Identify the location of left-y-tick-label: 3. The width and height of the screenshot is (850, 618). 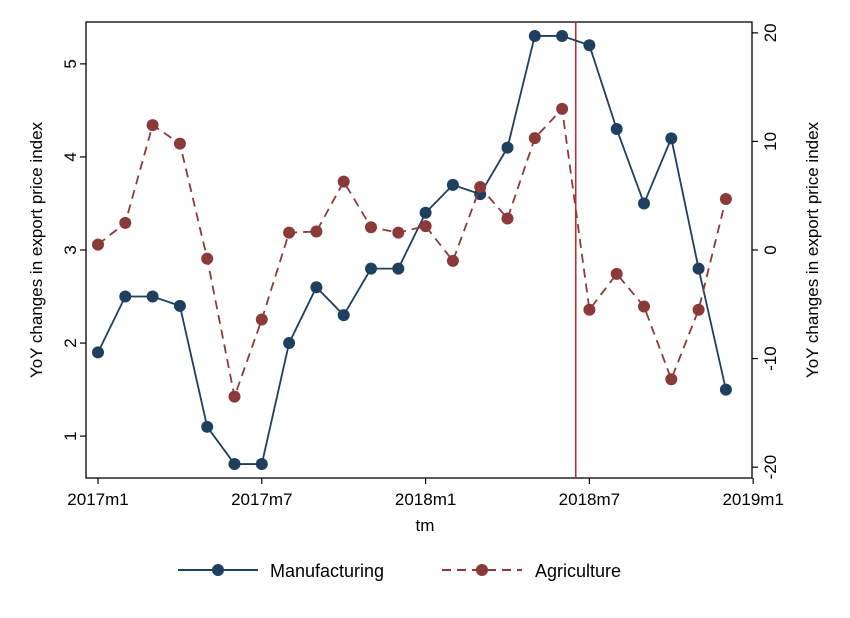
(70, 249).